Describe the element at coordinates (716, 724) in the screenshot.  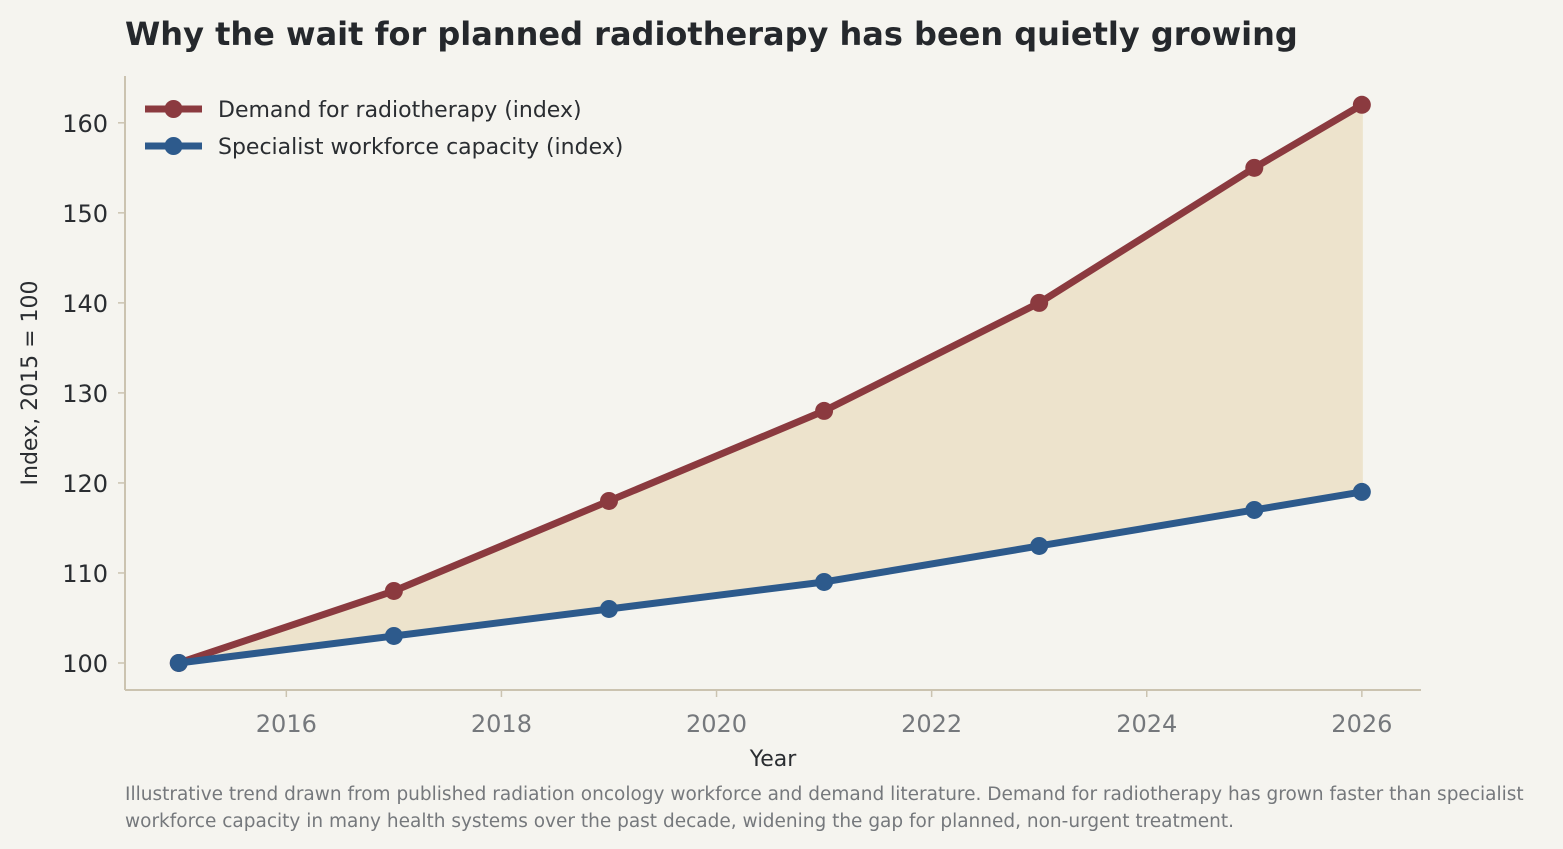
I see `x-tick-label: 2020` at that location.